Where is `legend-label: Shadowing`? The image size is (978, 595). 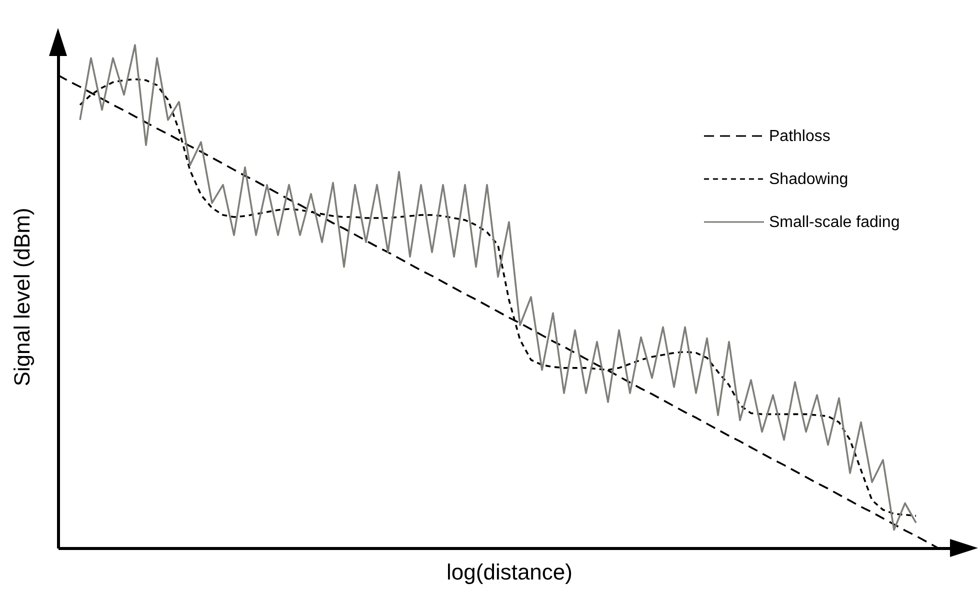 legend-label: Shadowing is located at coordinates (808, 179).